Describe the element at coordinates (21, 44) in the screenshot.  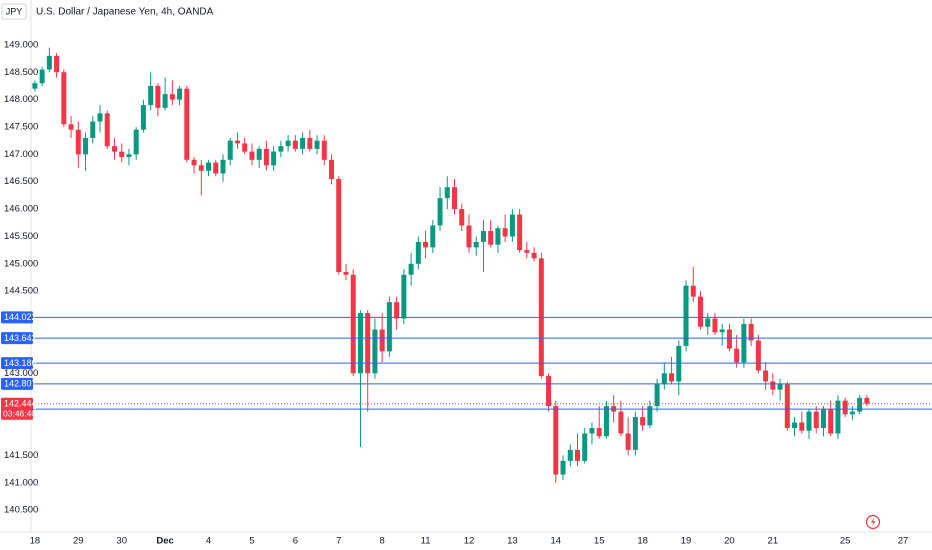
I see `y-tick-label: 149.000` at that location.